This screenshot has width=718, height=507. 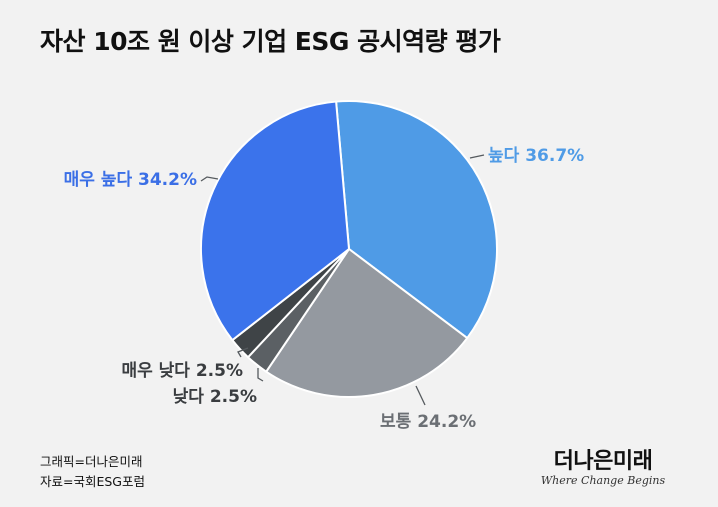 I want to click on publisher-logo: 더나은미래 Where Change Begins, so click(x=603, y=469).